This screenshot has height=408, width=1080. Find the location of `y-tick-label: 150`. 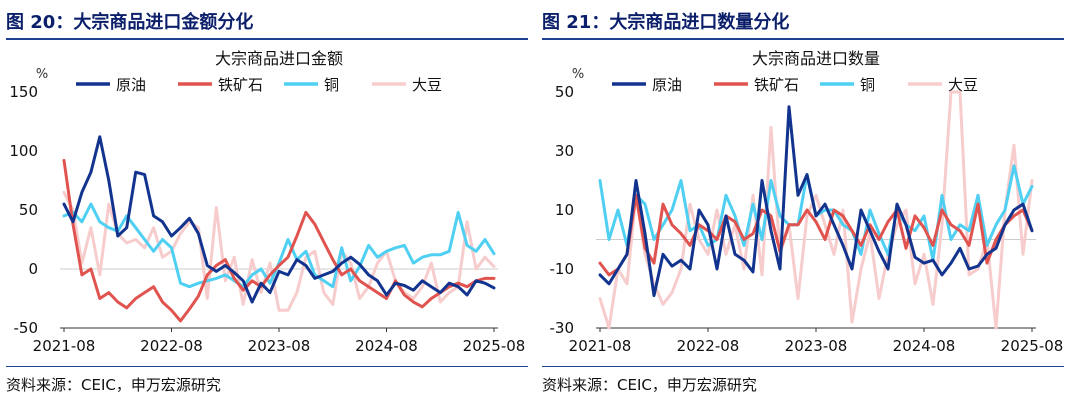

y-tick-label: 150 is located at coordinates (23, 92).